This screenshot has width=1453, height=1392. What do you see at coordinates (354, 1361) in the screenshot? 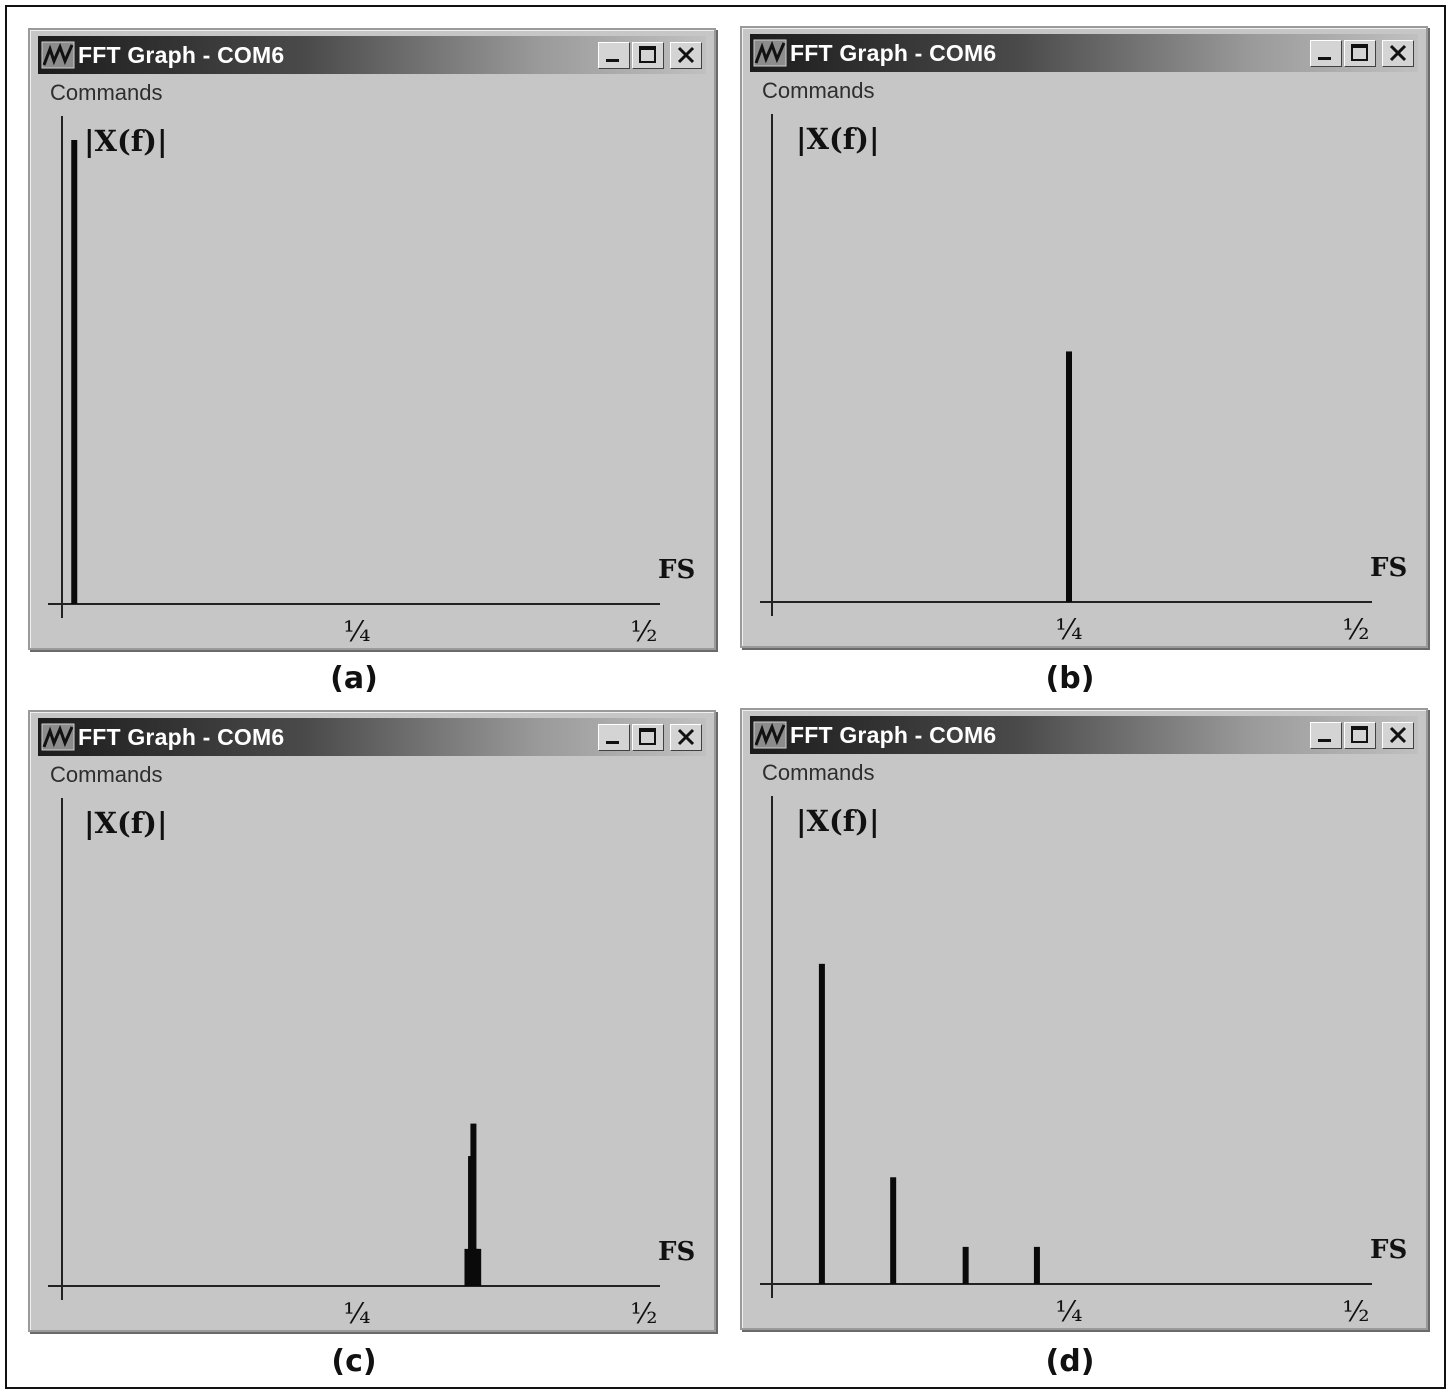
I see `caption-c: (c)` at bounding box center [354, 1361].